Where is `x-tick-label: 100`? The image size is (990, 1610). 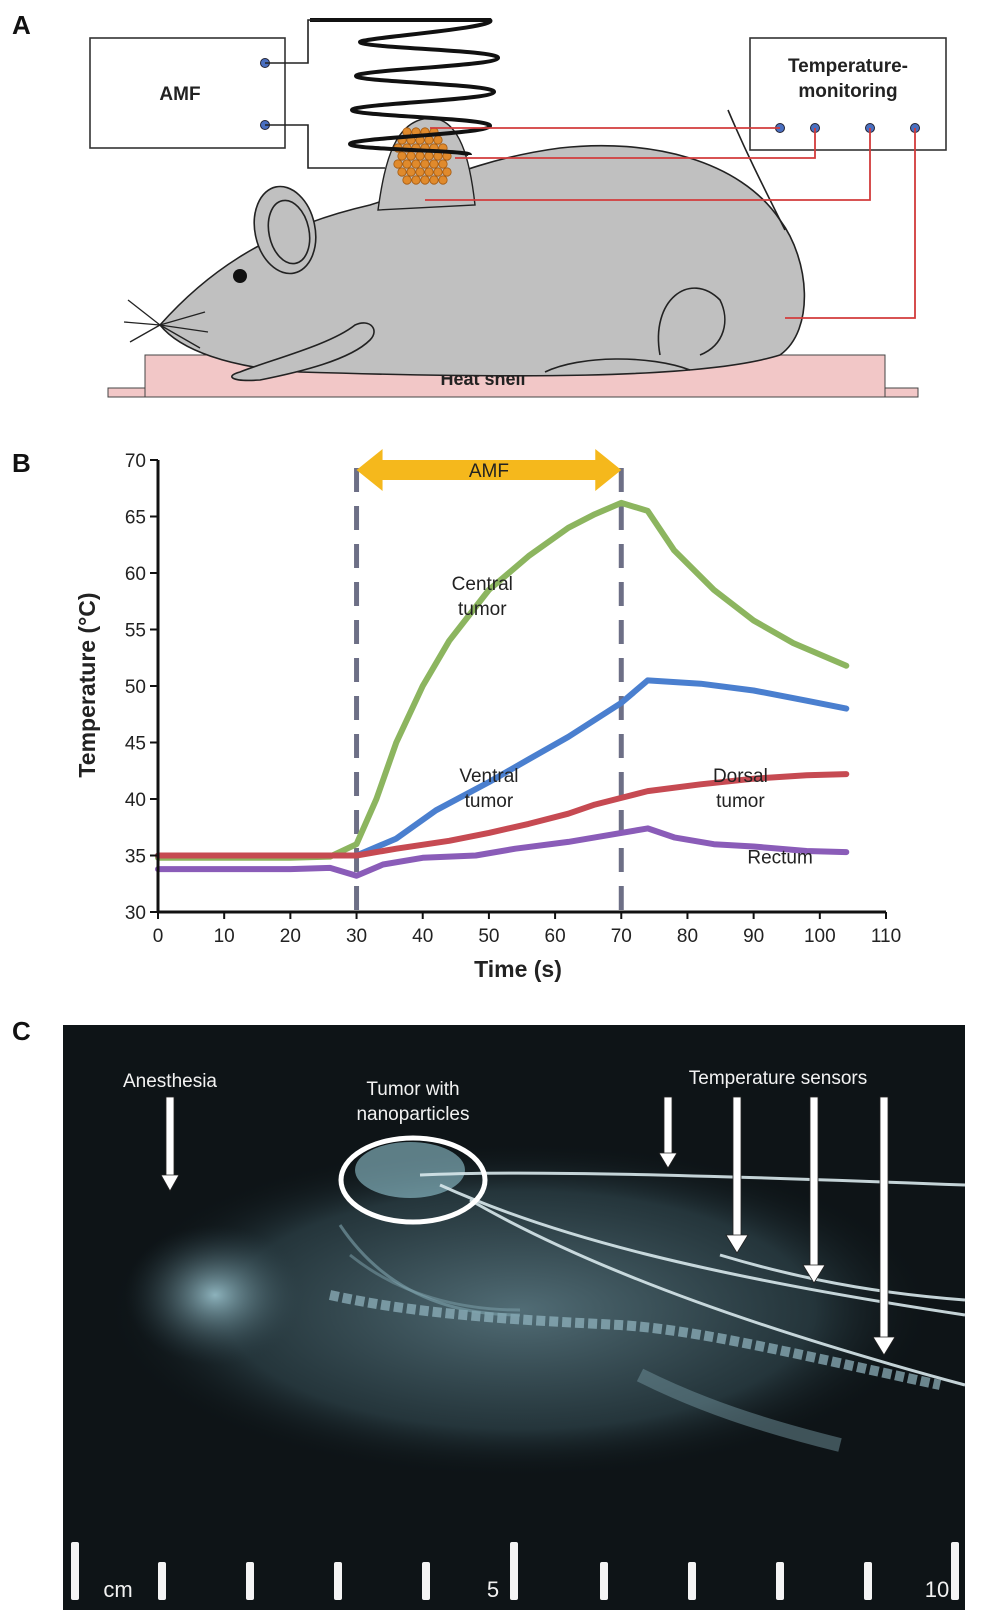 x-tick-label: 100 is located at coordinates (820, 936).